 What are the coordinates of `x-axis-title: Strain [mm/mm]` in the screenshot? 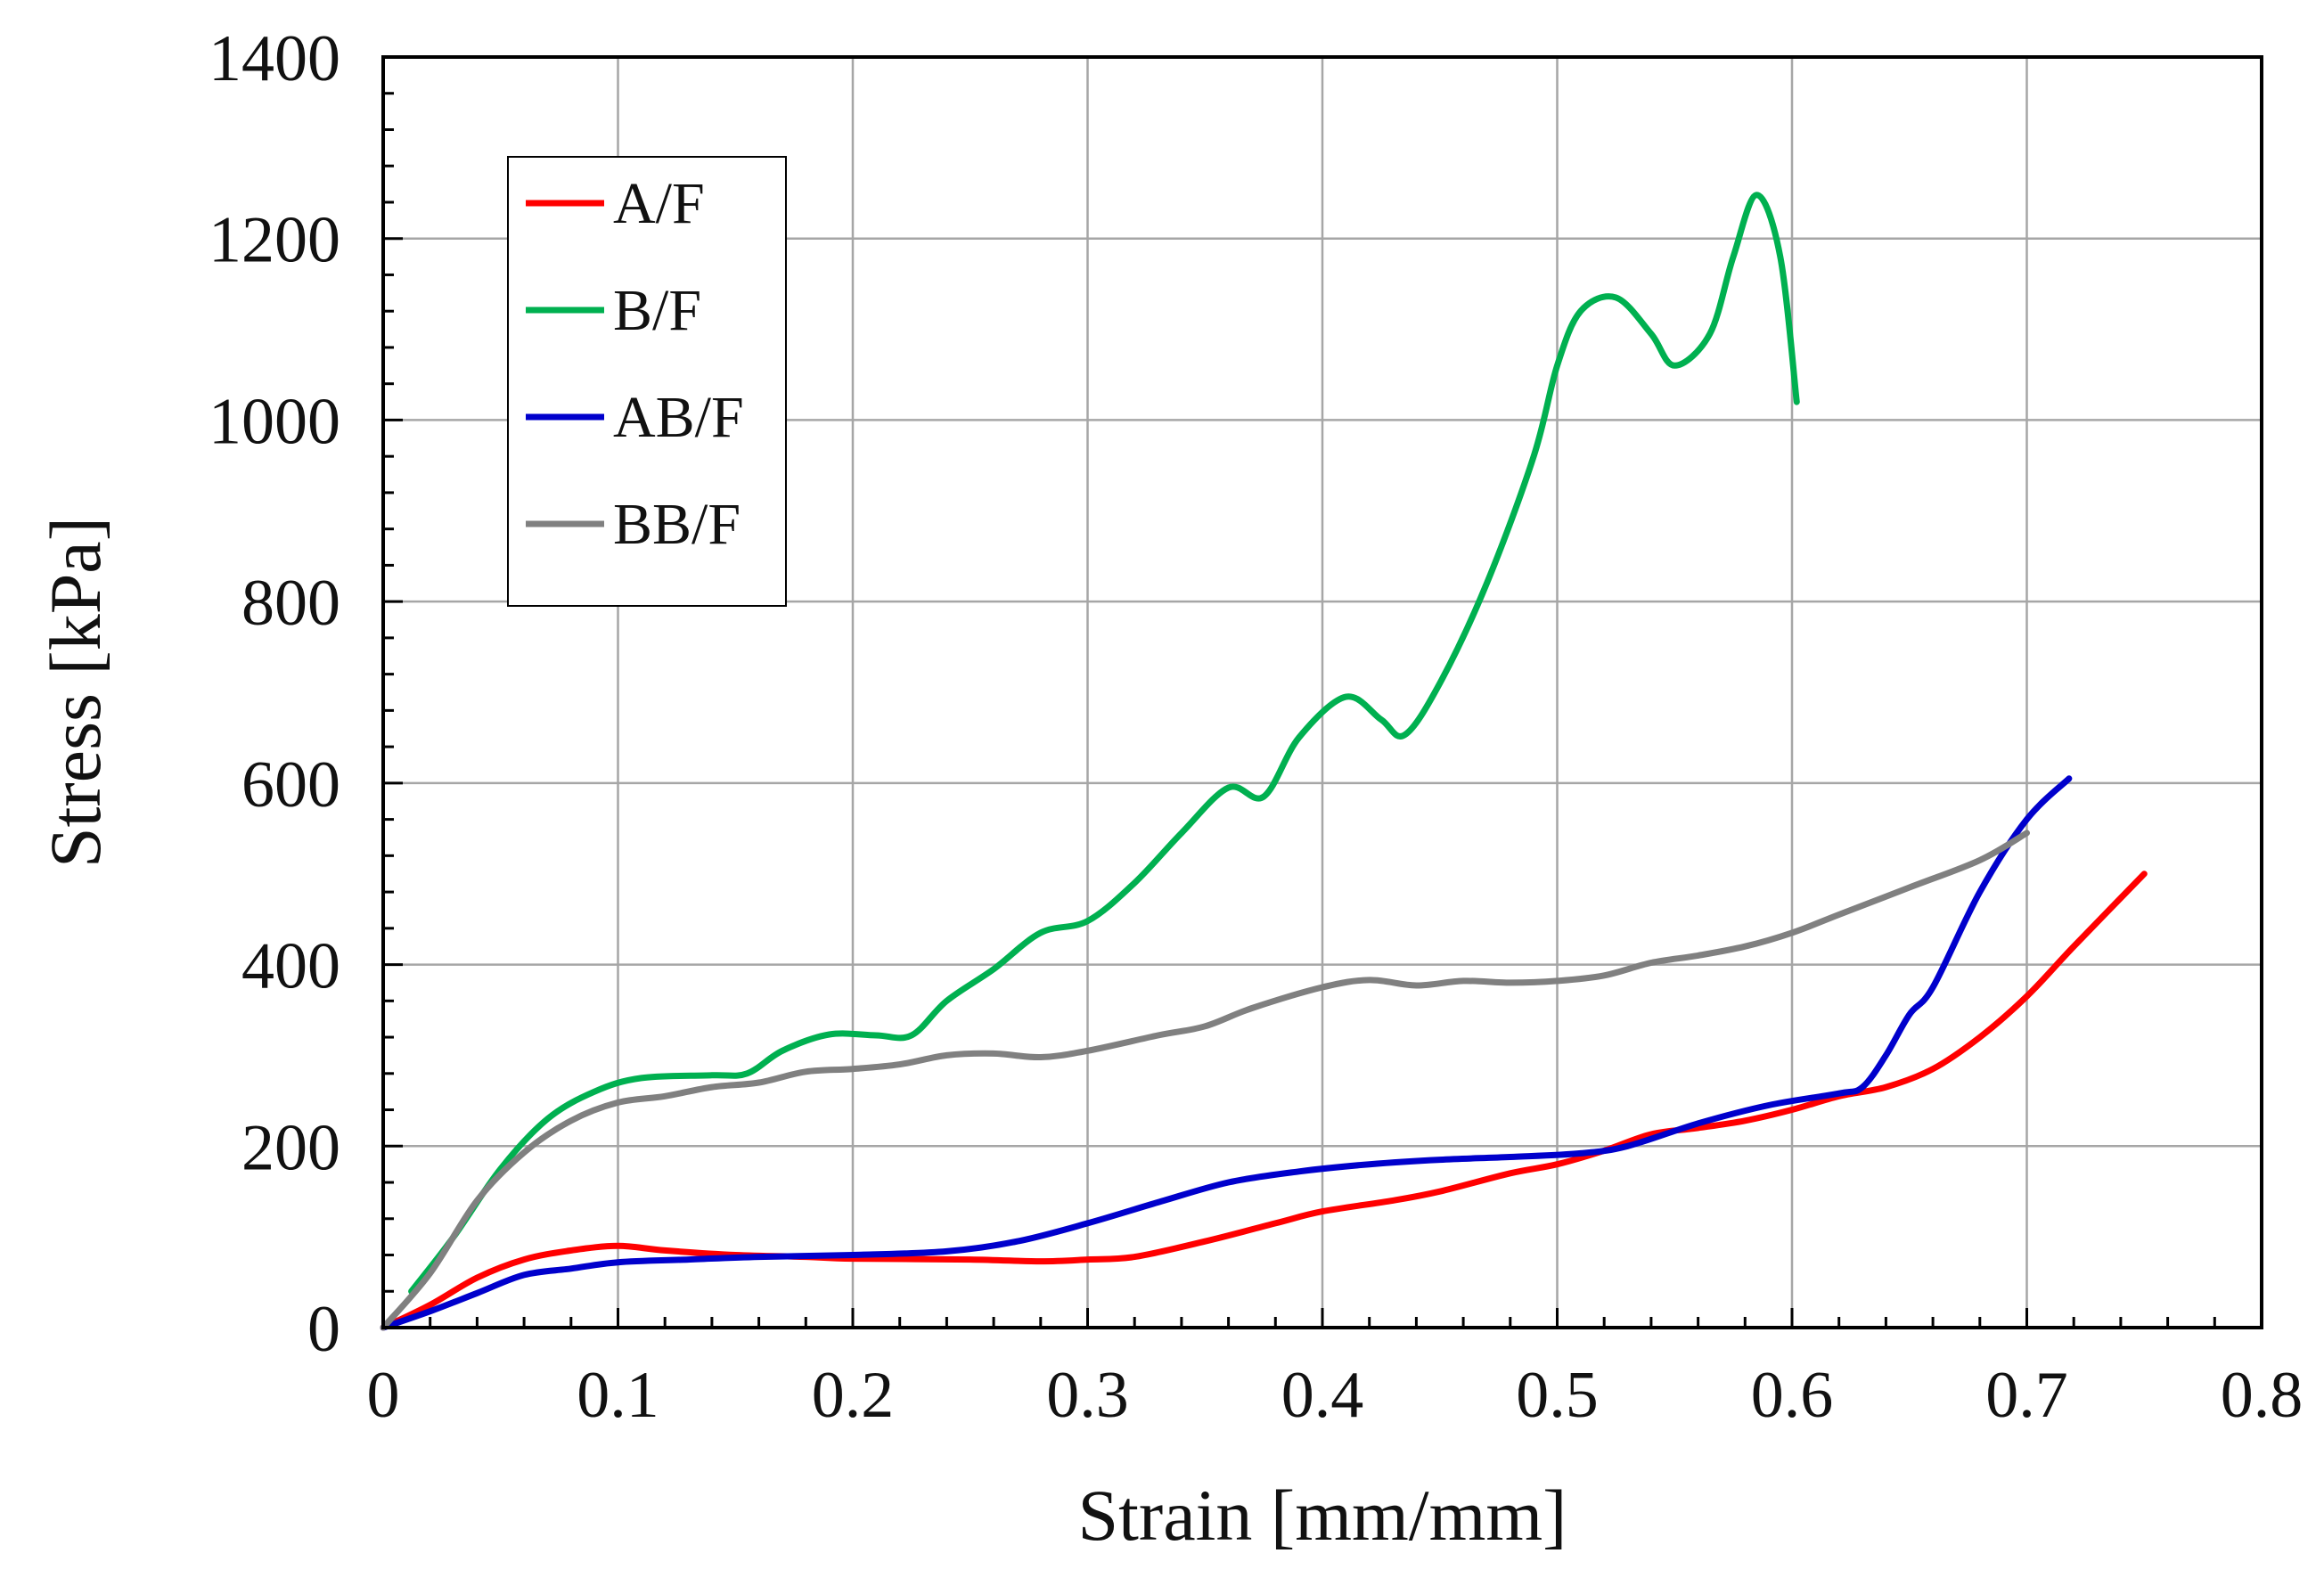 It's located at (1322, 1515).